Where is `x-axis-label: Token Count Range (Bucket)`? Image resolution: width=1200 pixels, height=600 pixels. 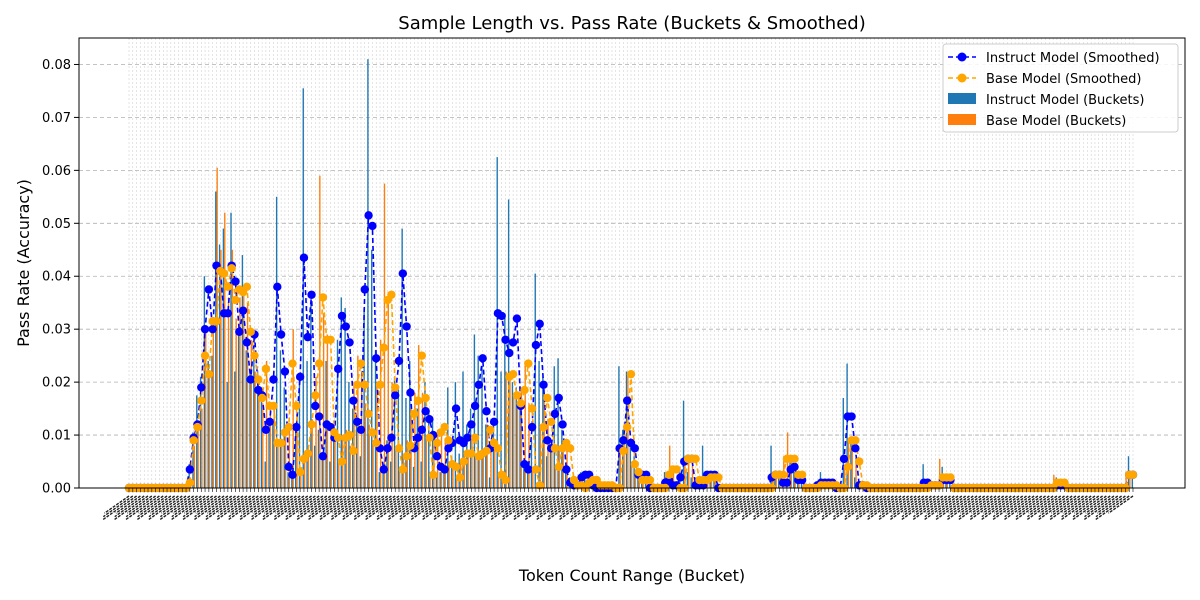 x-axis-label: Token Count Range (Bucket) is located at coordinates (631, 575).